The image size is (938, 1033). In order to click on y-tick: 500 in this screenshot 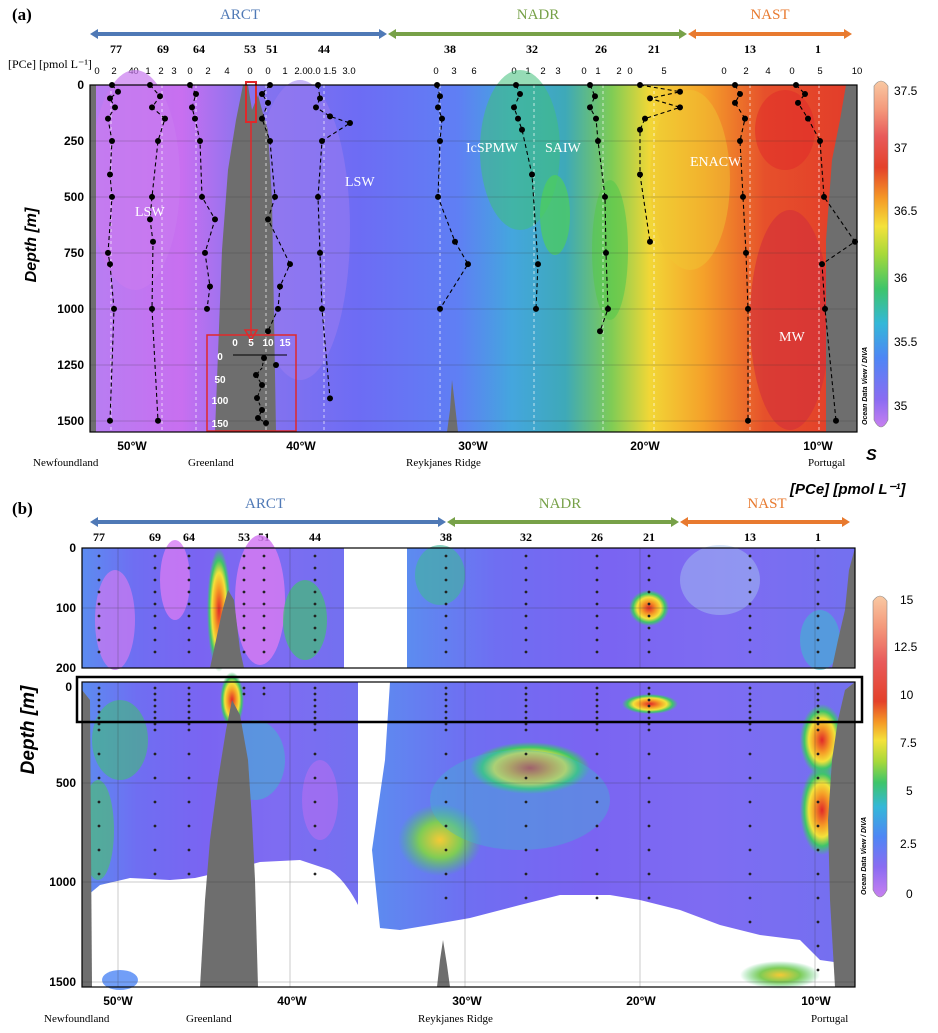, I will do `click(74, 197)`.